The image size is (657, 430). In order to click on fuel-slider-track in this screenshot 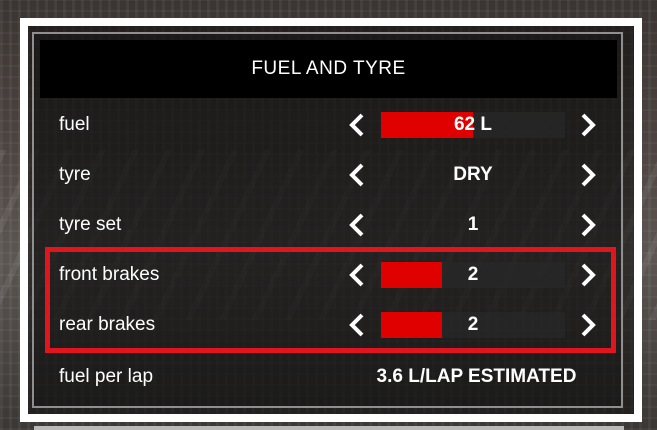, I will do `click(473, 125)`.